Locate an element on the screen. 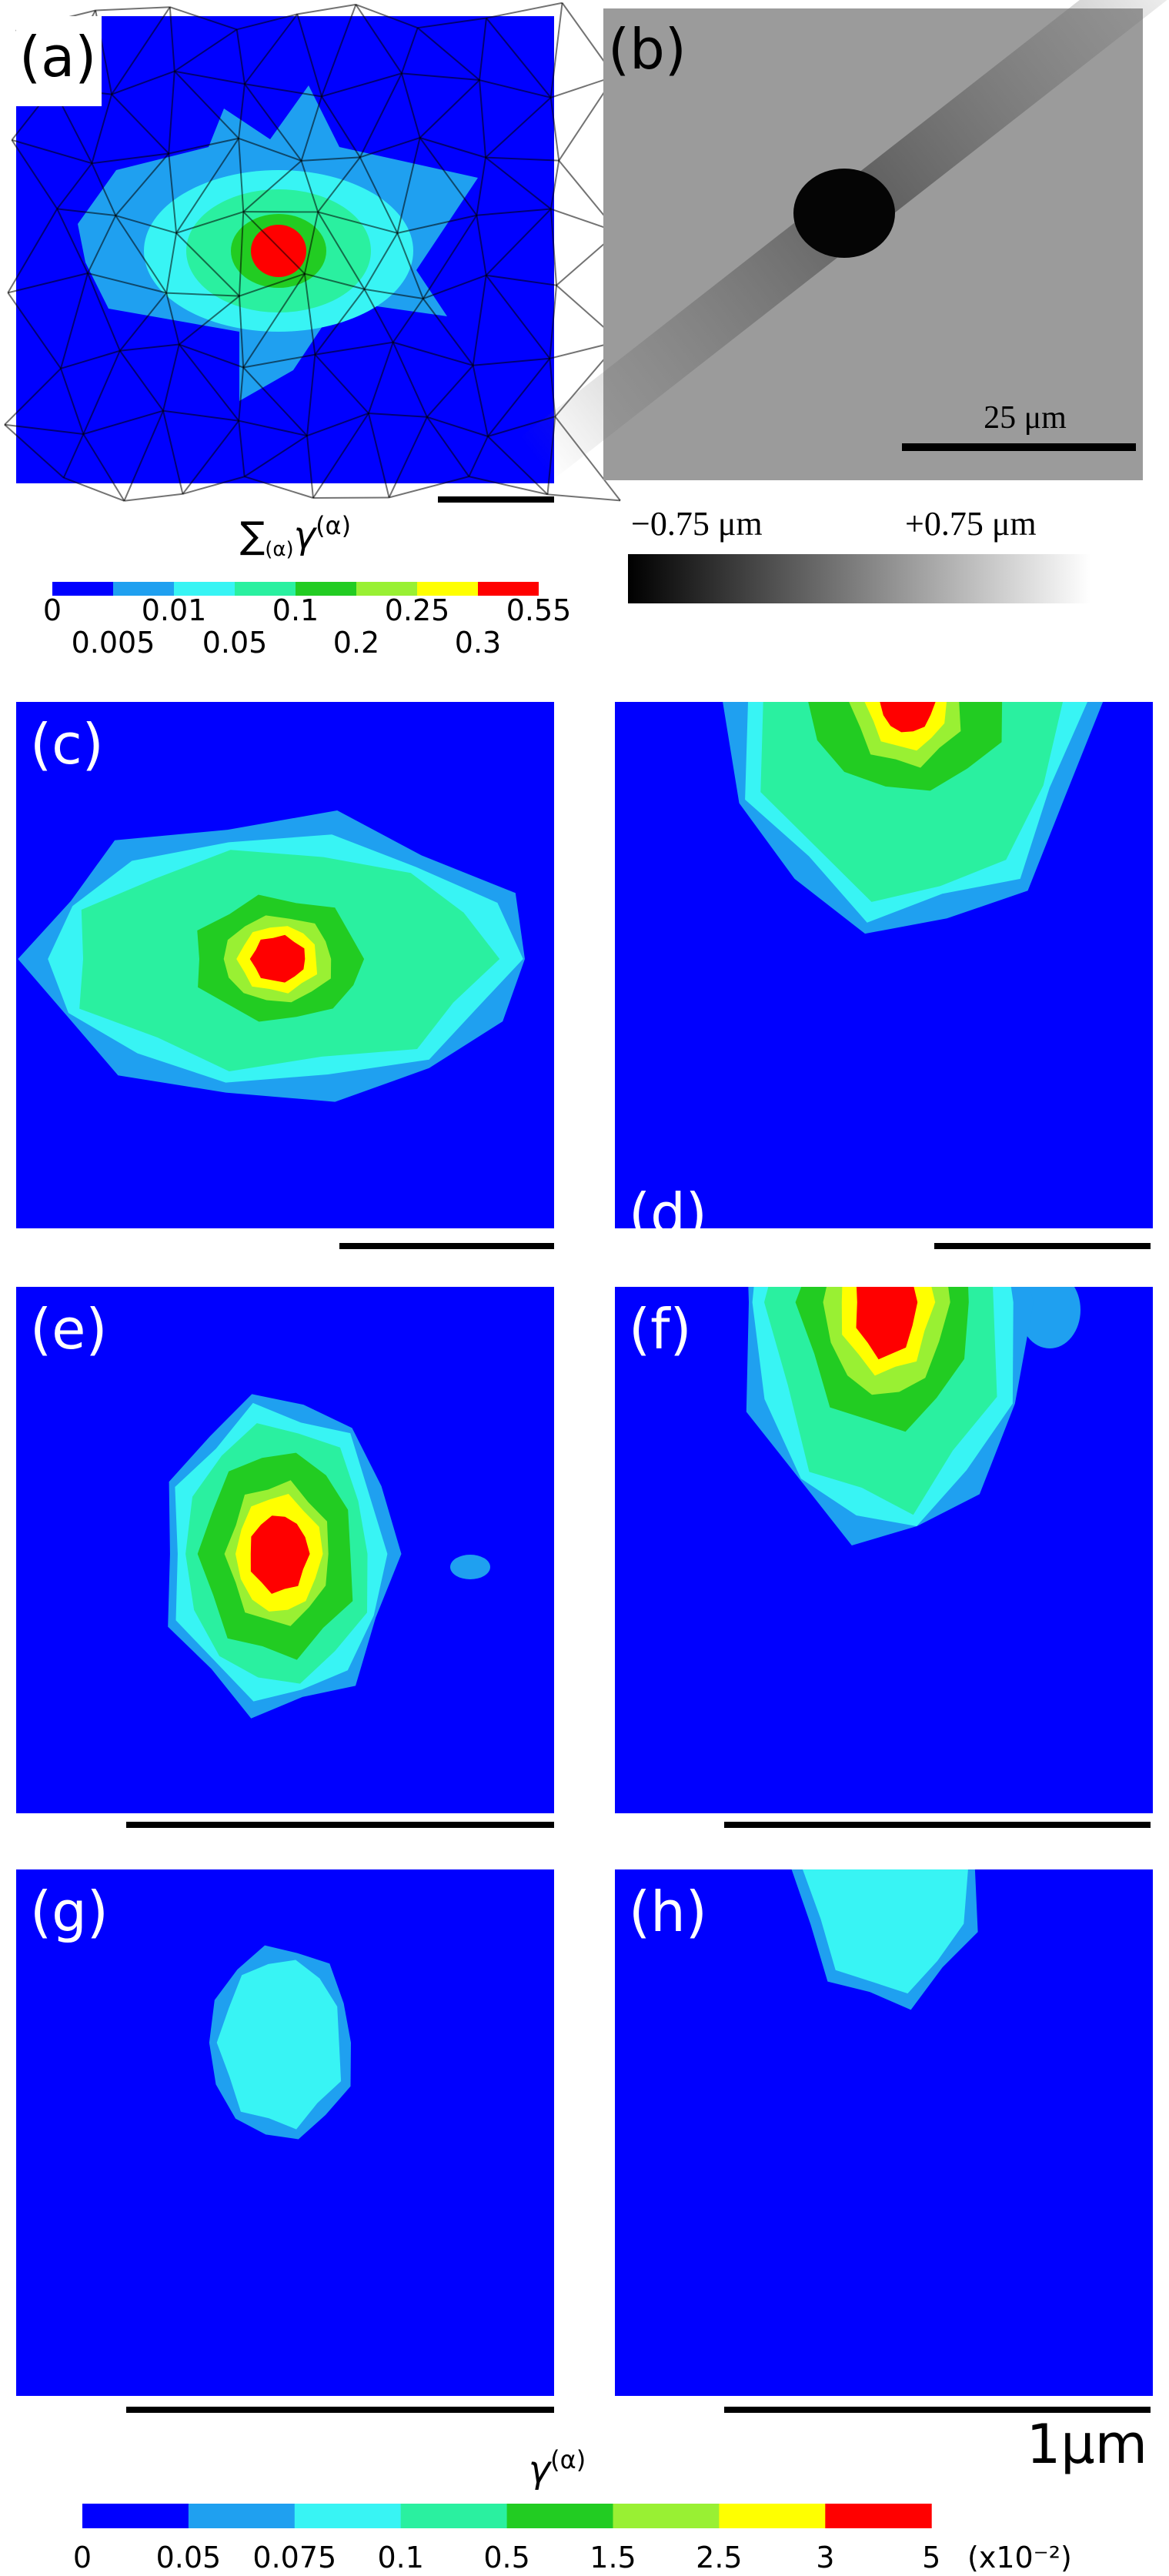  indent is located at coordinates (844, 213).